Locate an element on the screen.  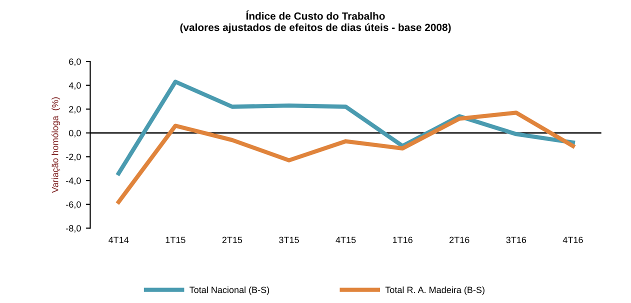
y-tick-label: 4,0 is located at coordinates (74, 86).